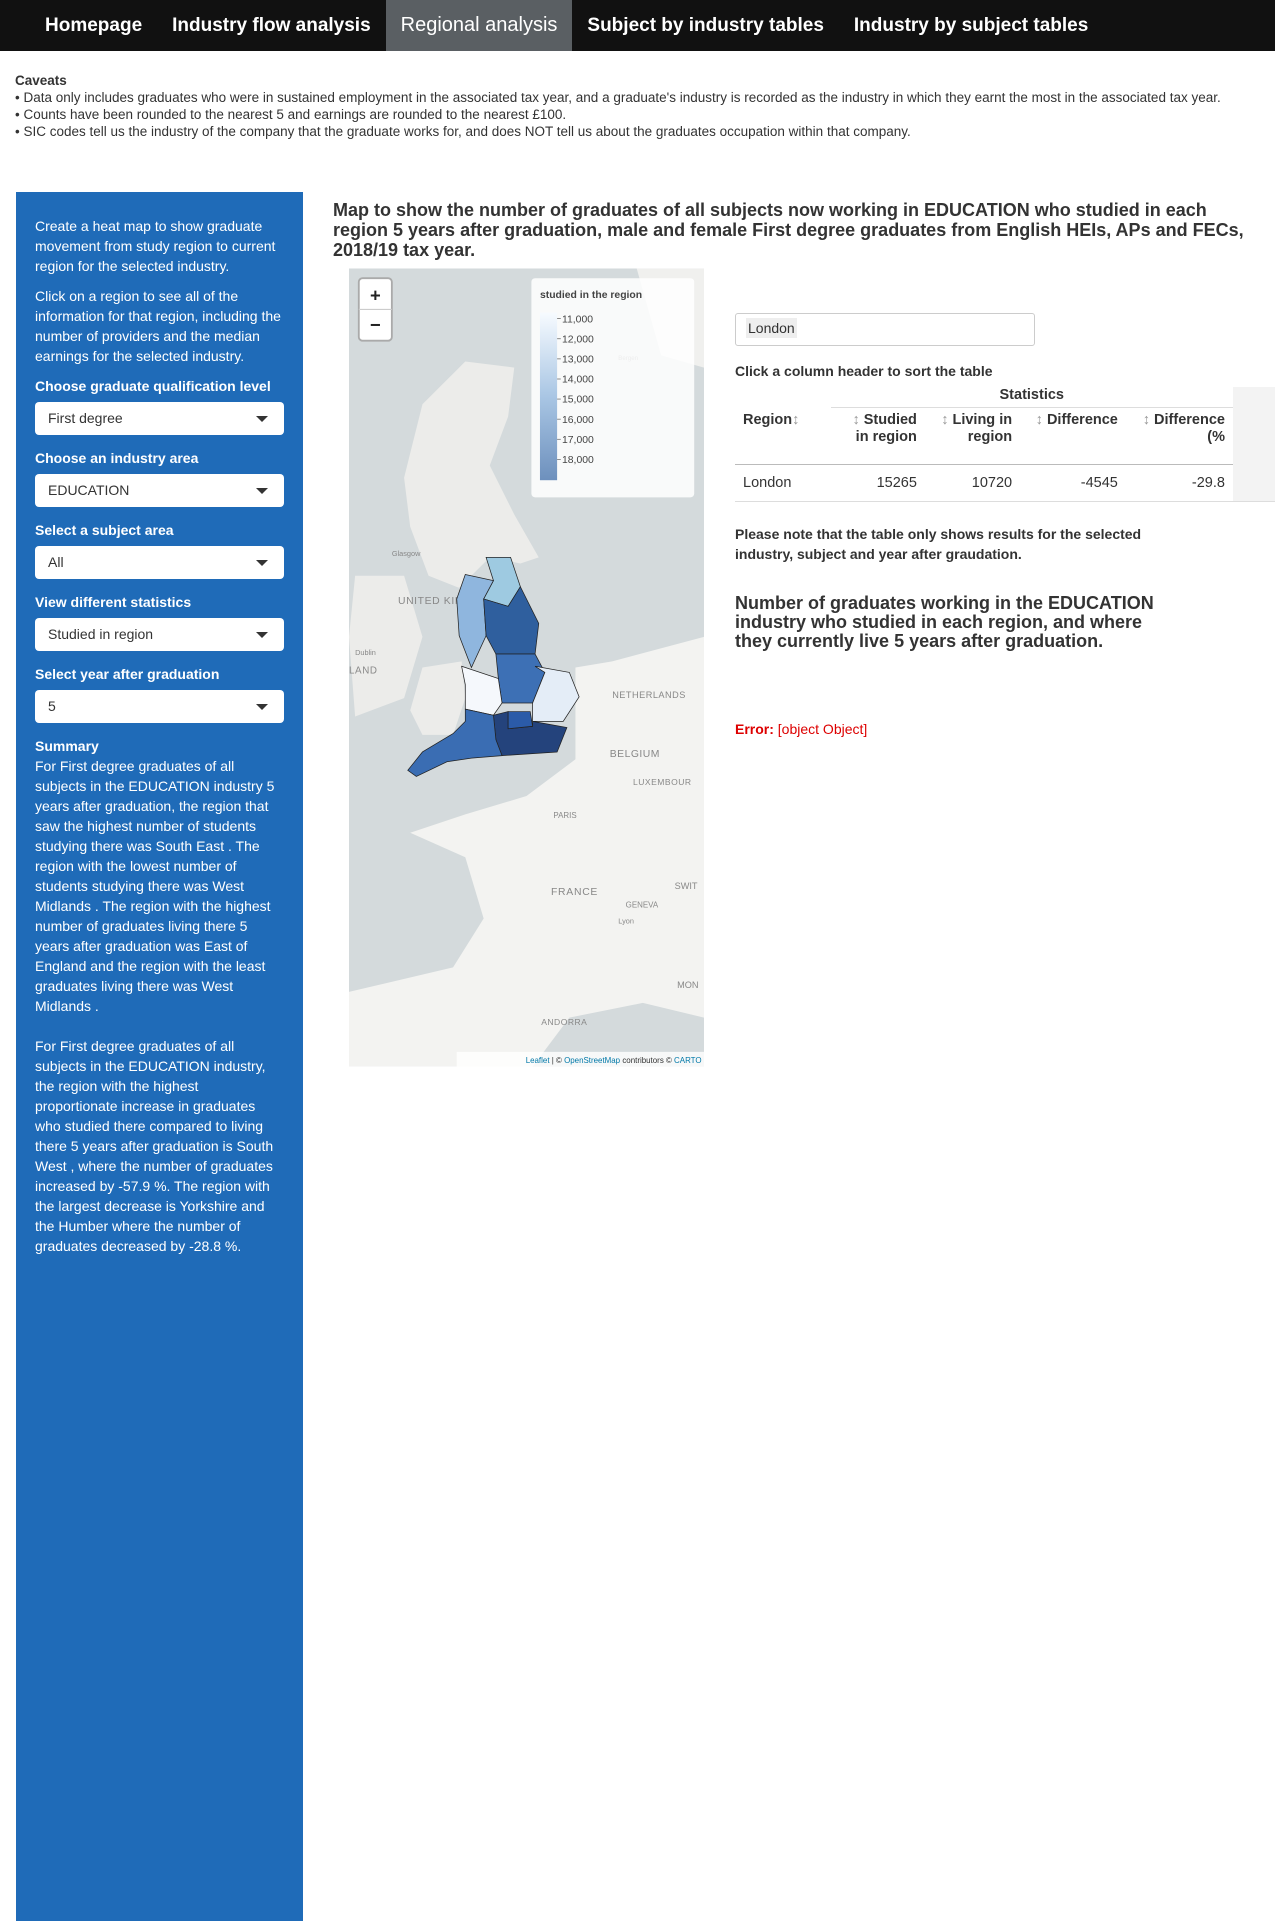  What do you see at coordinates (1031, 397) in the screenshot?
I see `group-header: Statistics` at bounding box center [1031, 397].